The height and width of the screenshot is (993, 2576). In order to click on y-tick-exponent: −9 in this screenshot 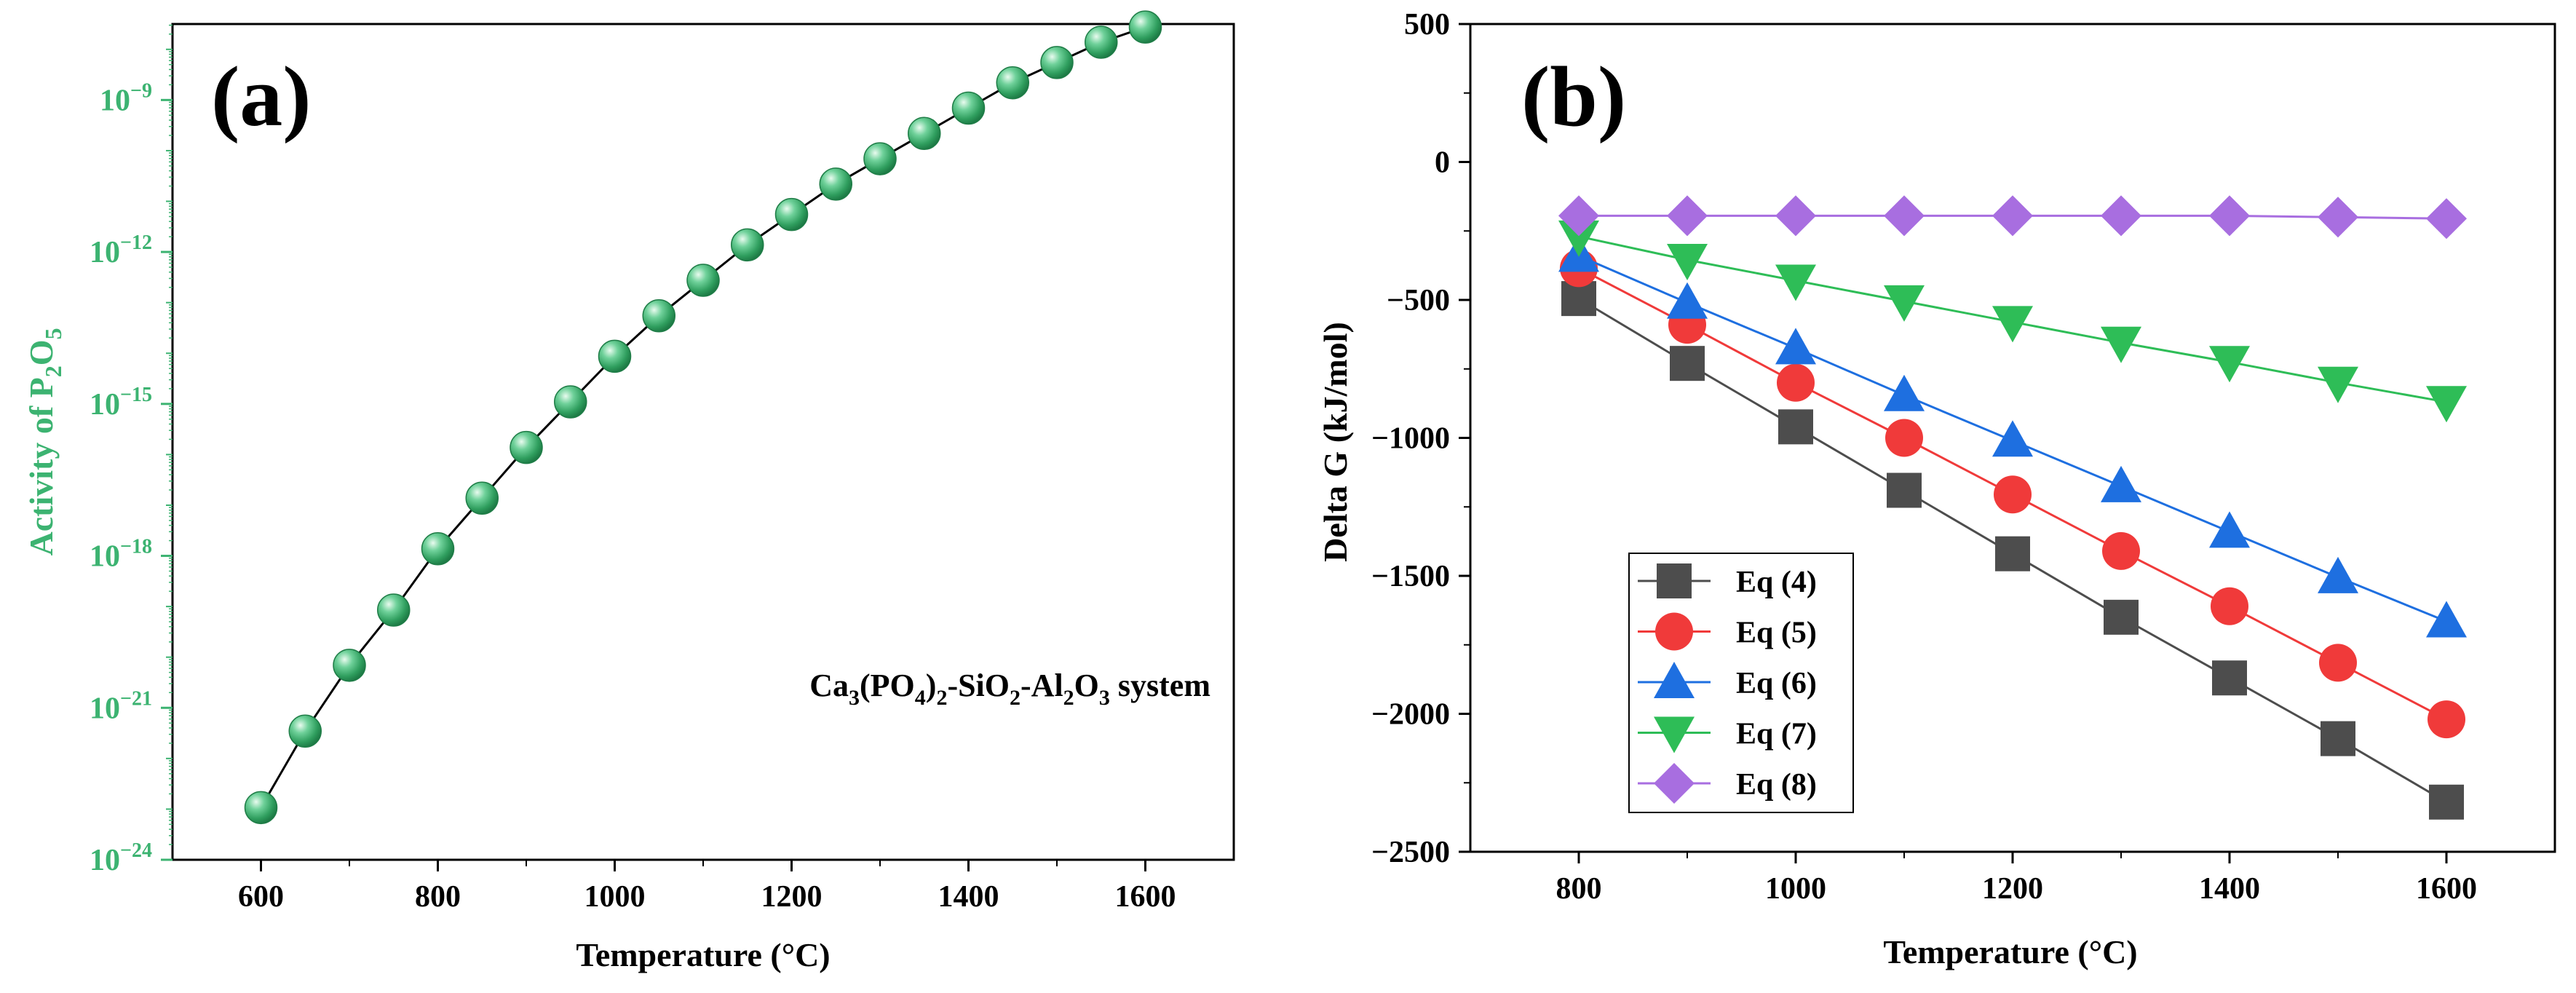, I will do `click(141, 90)`.